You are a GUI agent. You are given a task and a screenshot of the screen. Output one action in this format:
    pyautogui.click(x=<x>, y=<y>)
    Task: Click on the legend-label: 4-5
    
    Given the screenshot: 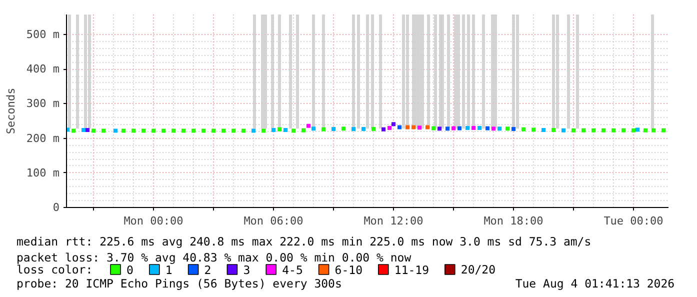 What is the action you would take?
    pyautogui.click(x=292, y=270)
    